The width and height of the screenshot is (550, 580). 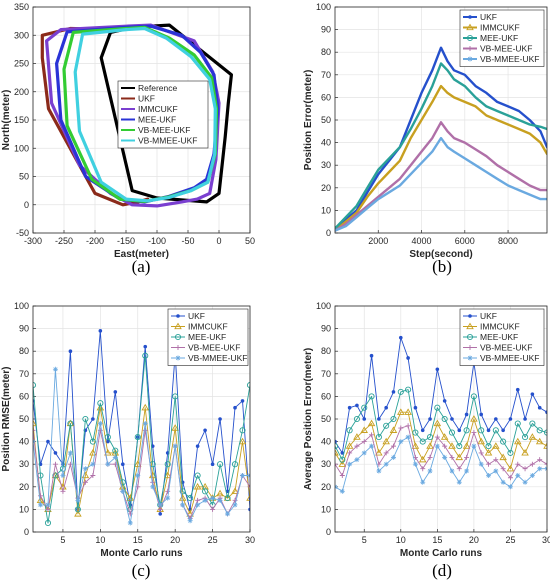 I want to click on series-group, so click(x=441, y=414).